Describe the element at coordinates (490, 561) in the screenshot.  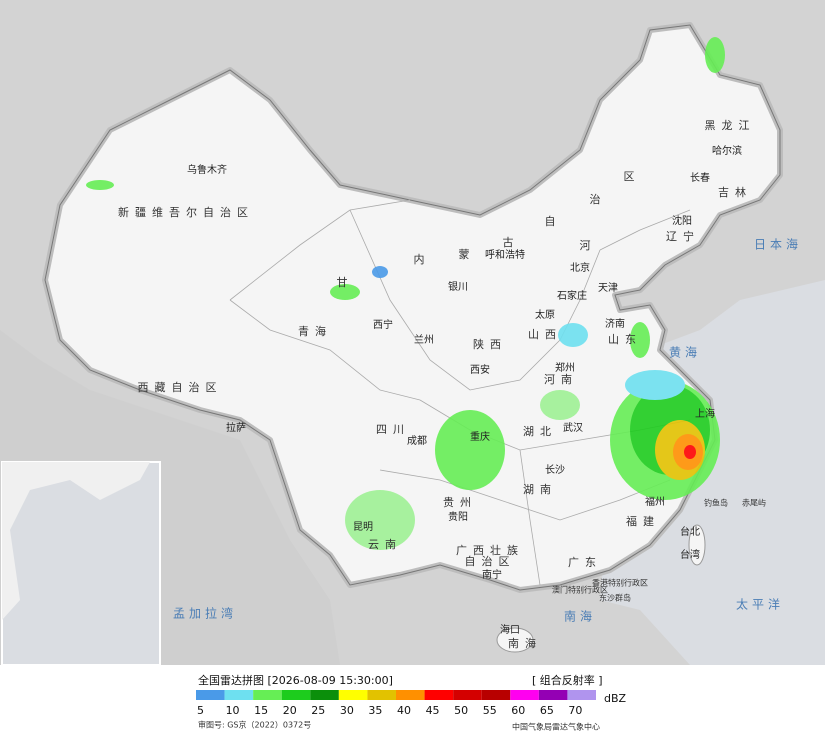
I see `place-label: 自治区` at that location.